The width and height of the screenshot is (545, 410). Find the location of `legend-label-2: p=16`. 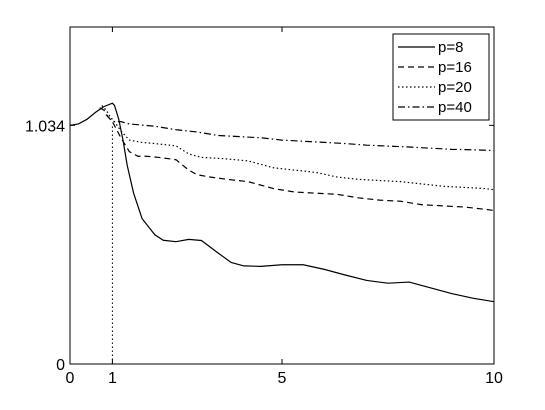

legend-label-2: p=16 is located at coordinates (455, 67).